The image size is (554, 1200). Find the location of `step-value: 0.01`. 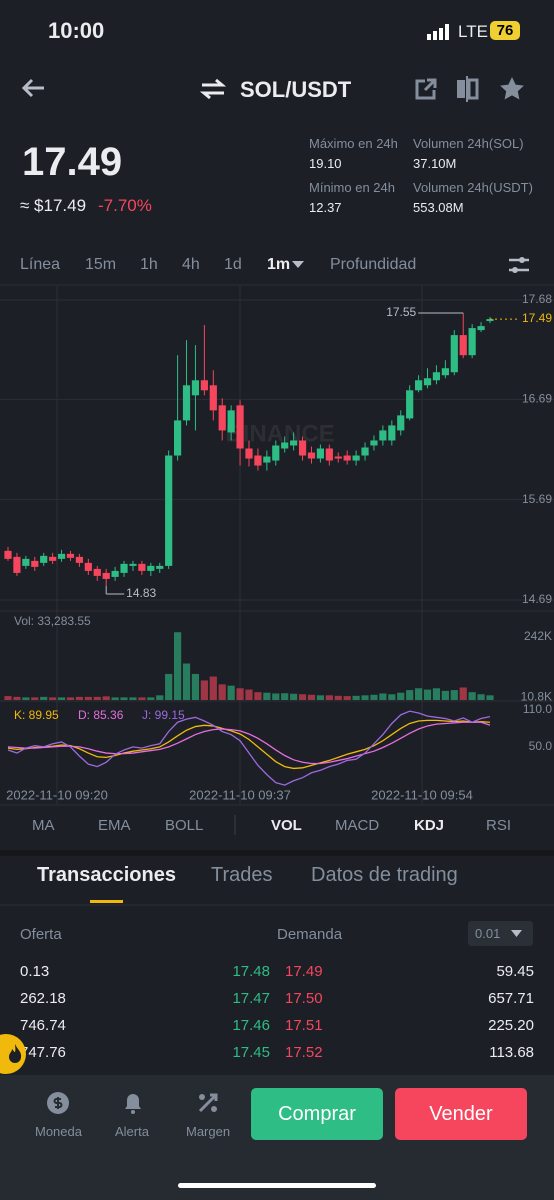

step-value: 0.01 is located at coordinates (488, 933).